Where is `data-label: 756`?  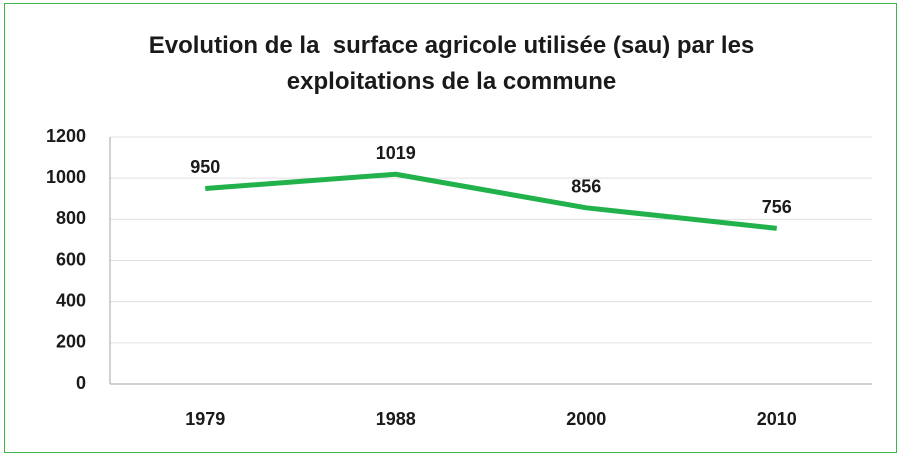
data-label: 756 is located at coordinates (777, 207).